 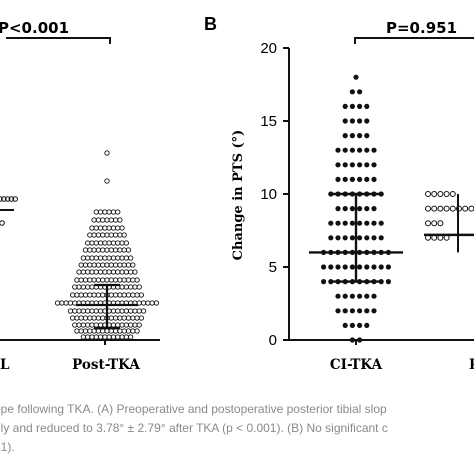 What do you see at coordinates (273, 267) in the screenshot?
I see `panel-b-y-tick-label: 5` at bounding box center [273, 267].